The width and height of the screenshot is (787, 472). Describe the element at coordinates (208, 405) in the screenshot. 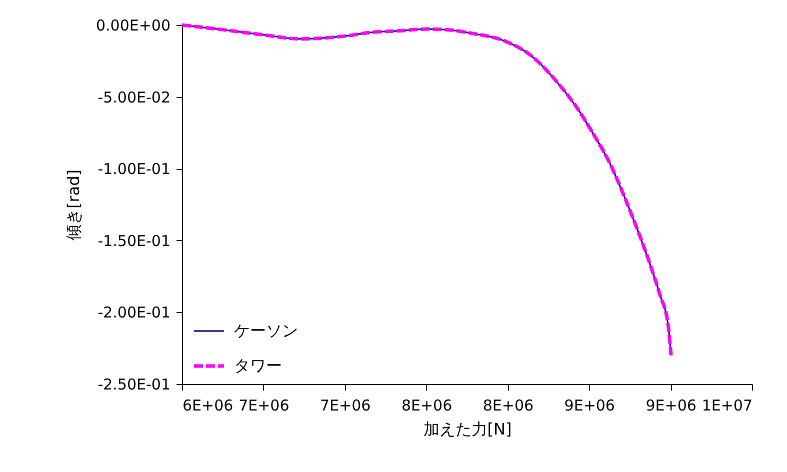

I see `x-tick-label: 6E+06` at that location.